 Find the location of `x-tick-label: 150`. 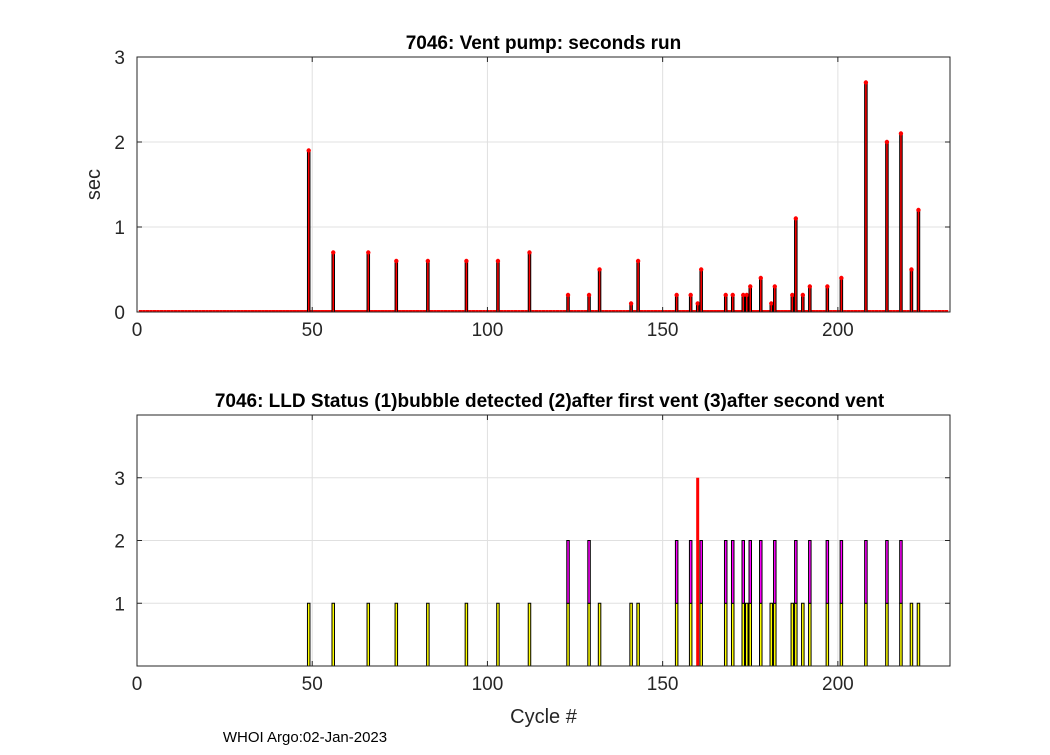

x-tick-label: 150 is located at coordinates (663, 330).